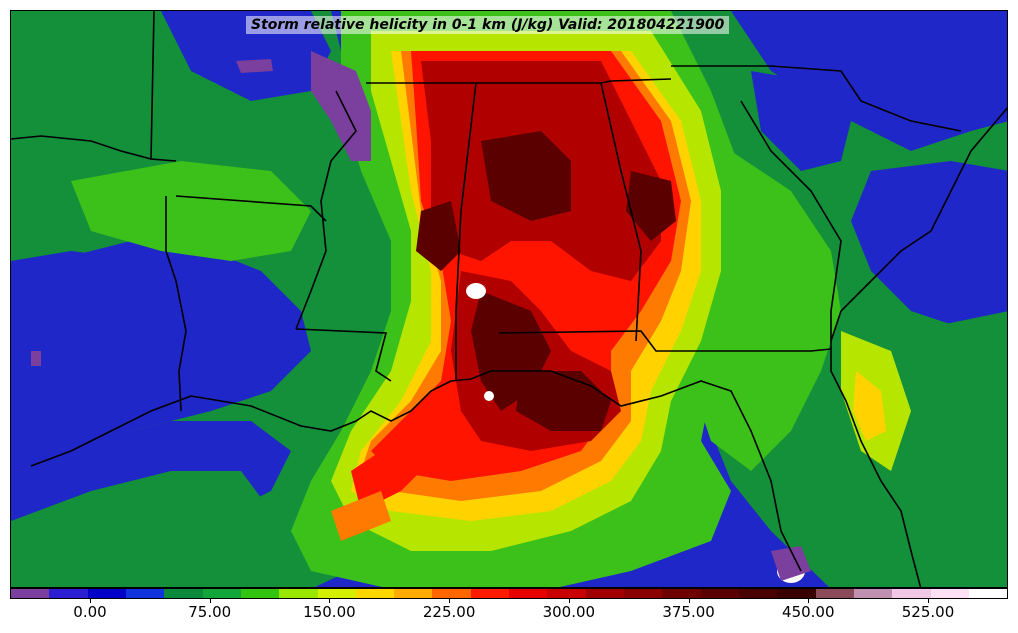  What do you see at coordinates (36, 358) in the screenshot?
I see `field-purple-small` at bounding box center [36, 358].